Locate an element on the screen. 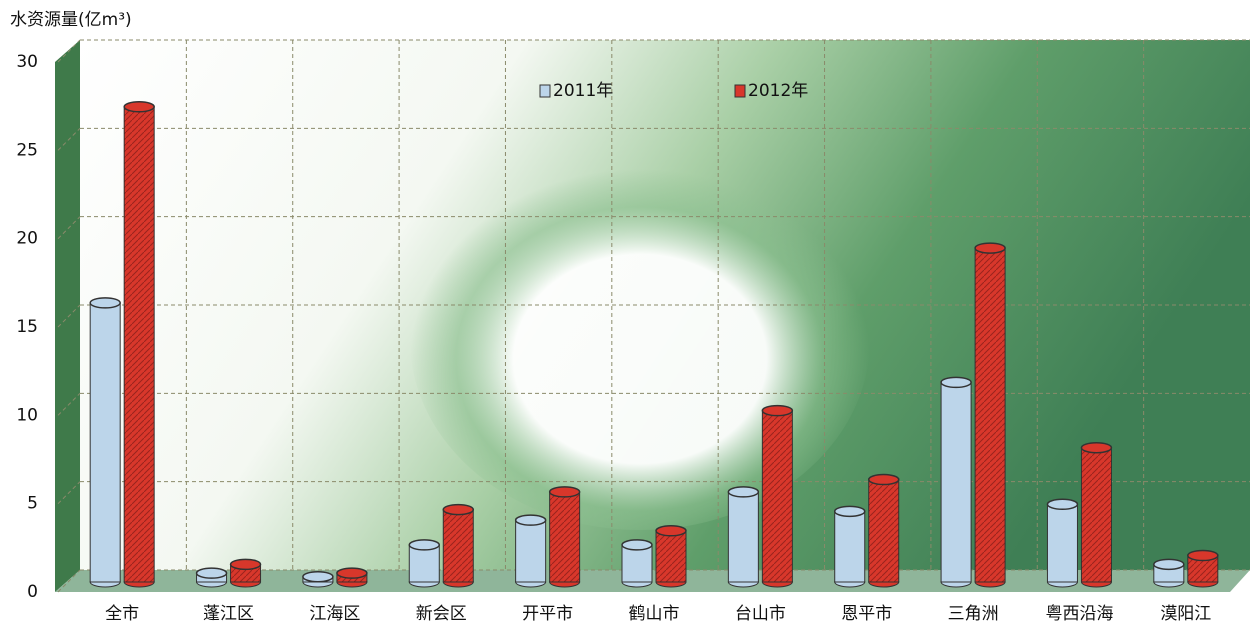 The width and height of the screenshot is (1256, 632). y-tick-label: 20 is located at coordinates (27, 239).